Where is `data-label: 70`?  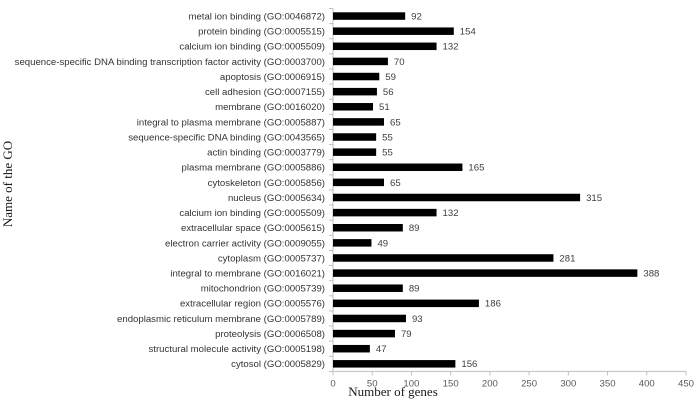
data-label: 70 is located at coordinates (399, 62).